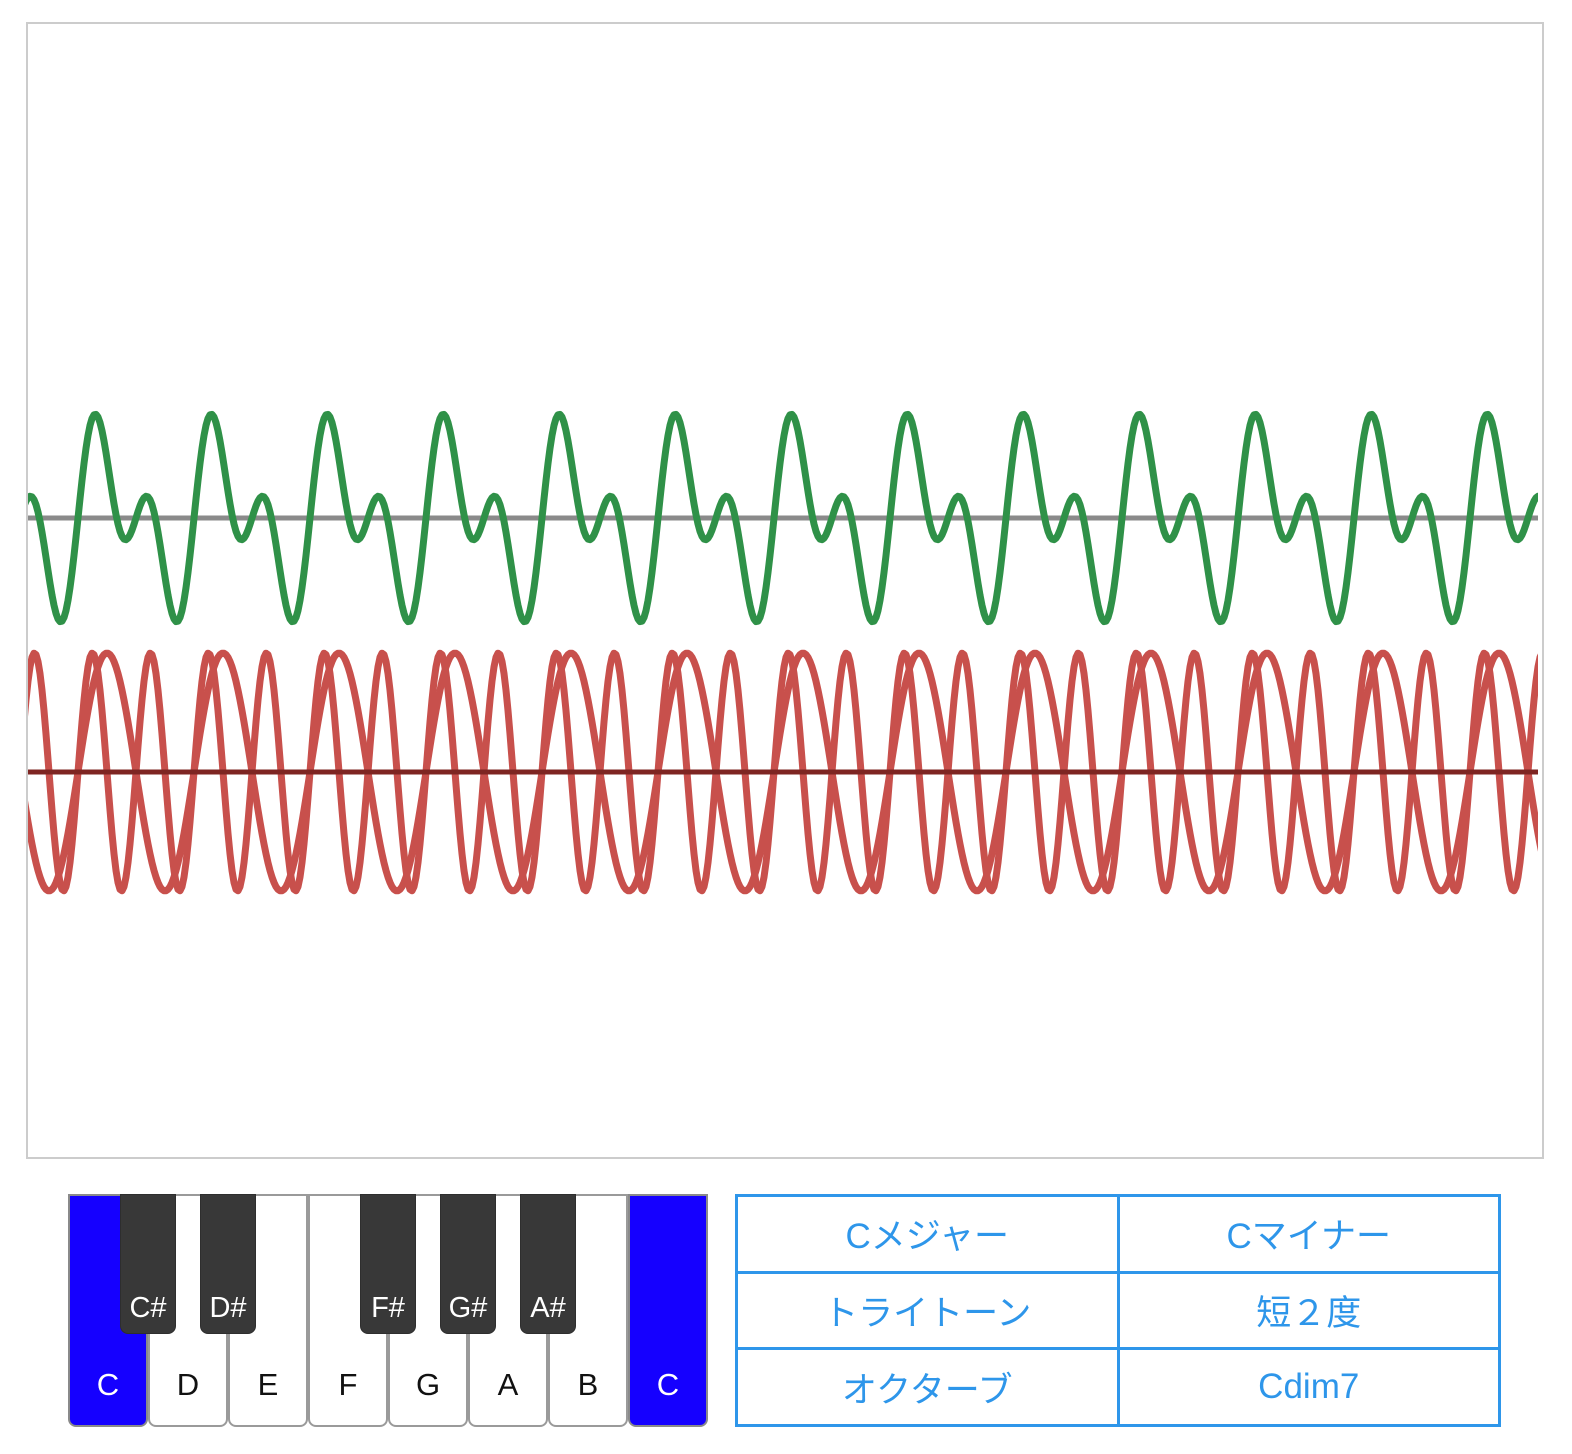 The width and height of the screenshot is (1572, 1454). I want to click on piano-key-label: F#, so click(388, 1308).